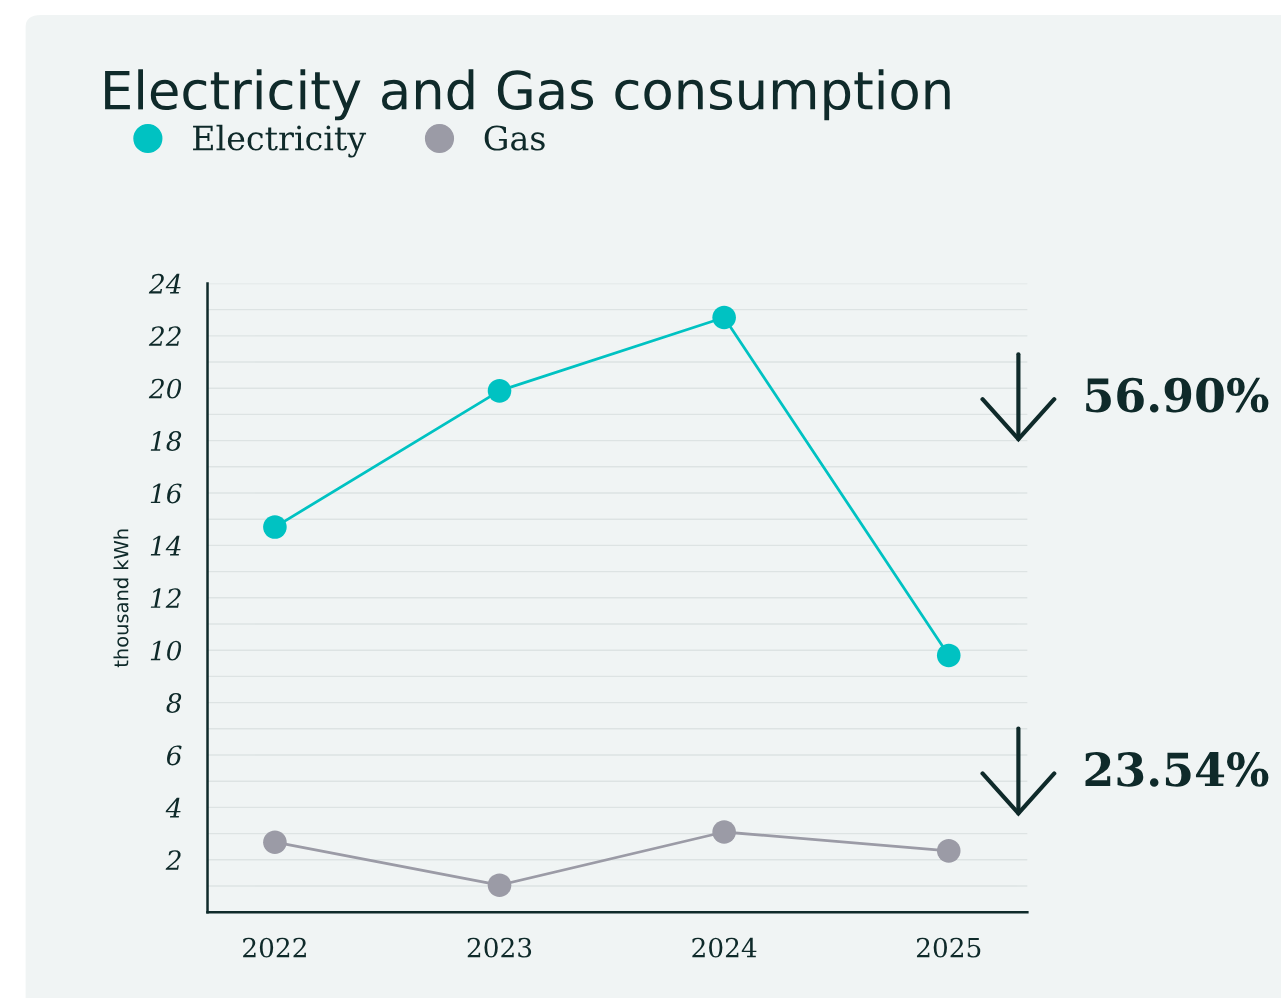 The height and width of the screenshot is (998, 1281). Describe the element at coordinates (121, 598) in the screenshot. I see `y-axis-title: thousand kWh` at that location.